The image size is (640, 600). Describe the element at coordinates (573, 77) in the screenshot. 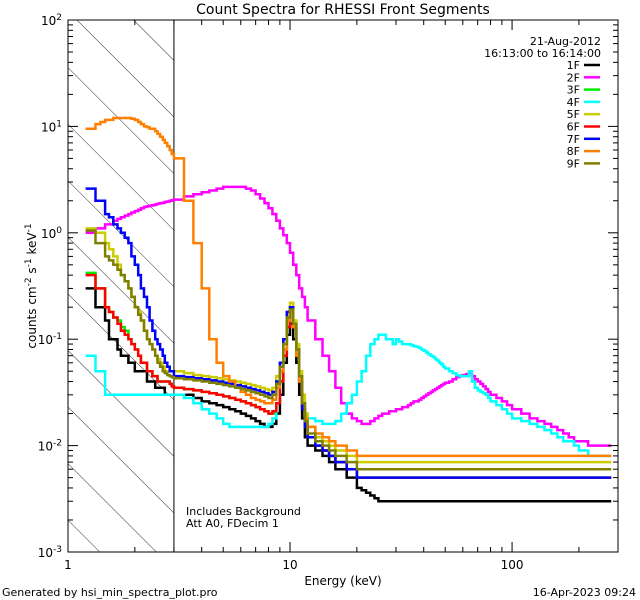

I see `legend-label: 2F` at that location.